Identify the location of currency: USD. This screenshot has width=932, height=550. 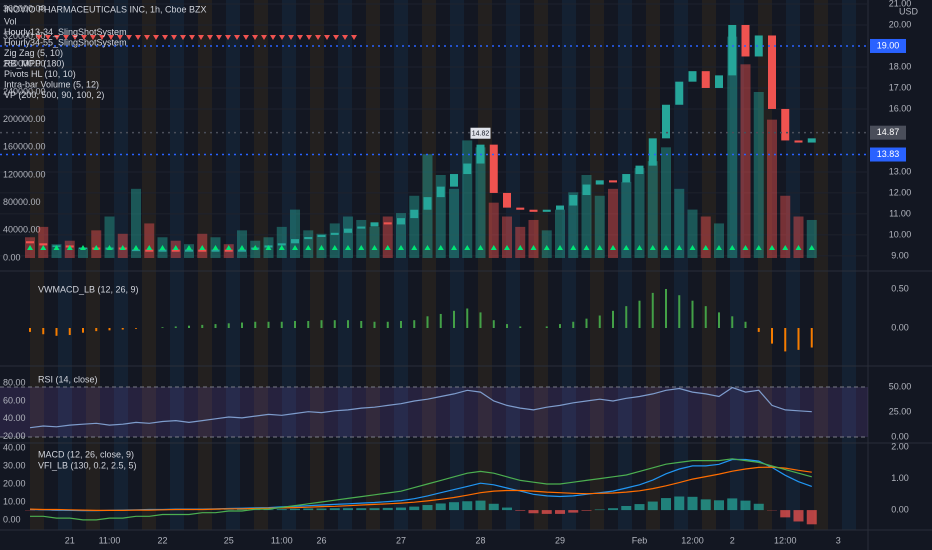
(909, 11).